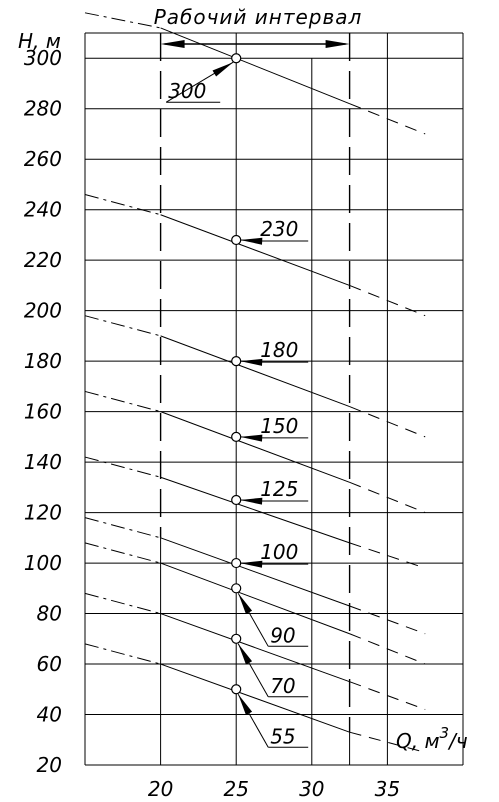  What do you see at coordinates (43, 311) in the screenshot?
I see `y-tick-200: 200` at bounding box center [43, 311].